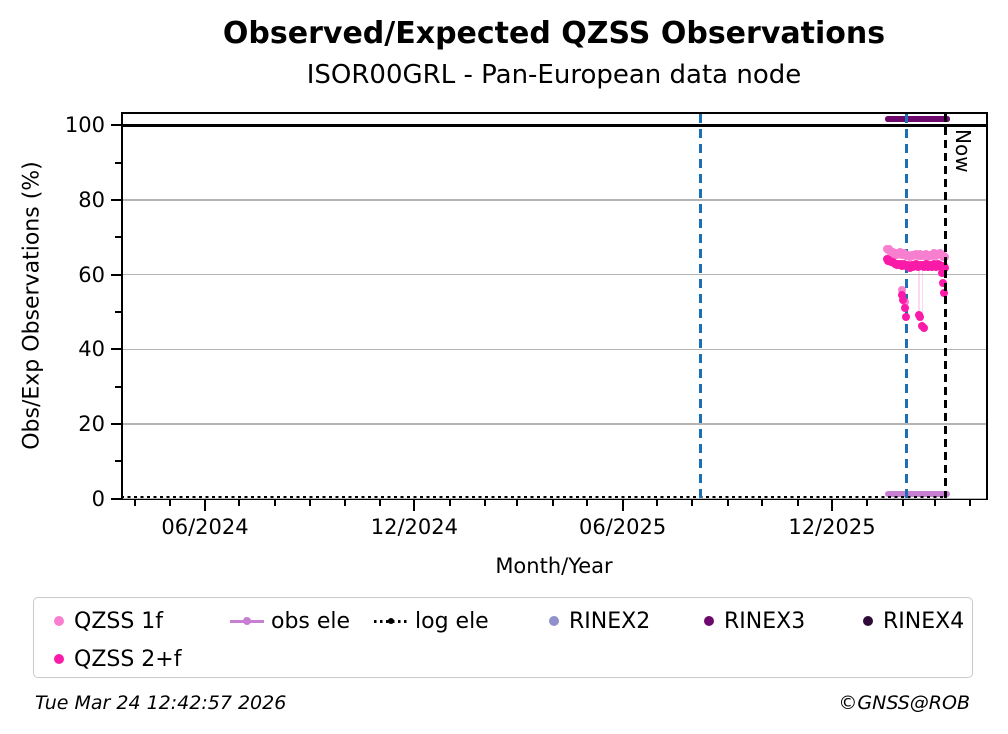 This screenshot has width=1008, height=734. I want to click on footer-credit: ©GNSS@ROB, so click(904, 703).